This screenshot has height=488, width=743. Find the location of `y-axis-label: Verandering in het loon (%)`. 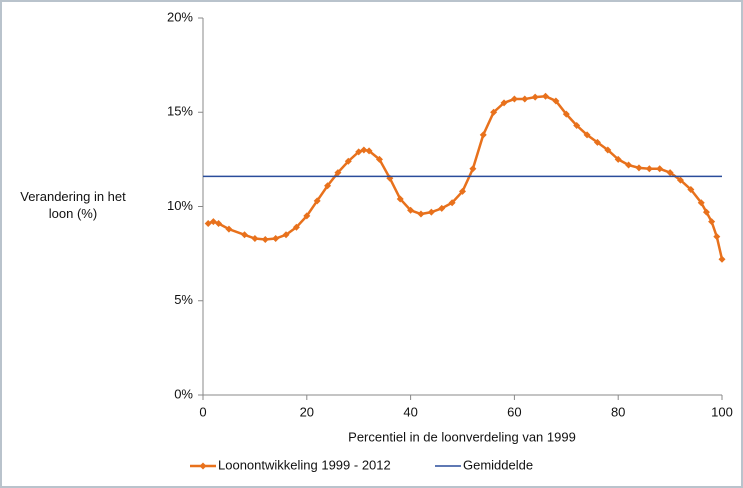

y-axis-label: Verandering in het loon (%) is located at coordinates (73, 205).